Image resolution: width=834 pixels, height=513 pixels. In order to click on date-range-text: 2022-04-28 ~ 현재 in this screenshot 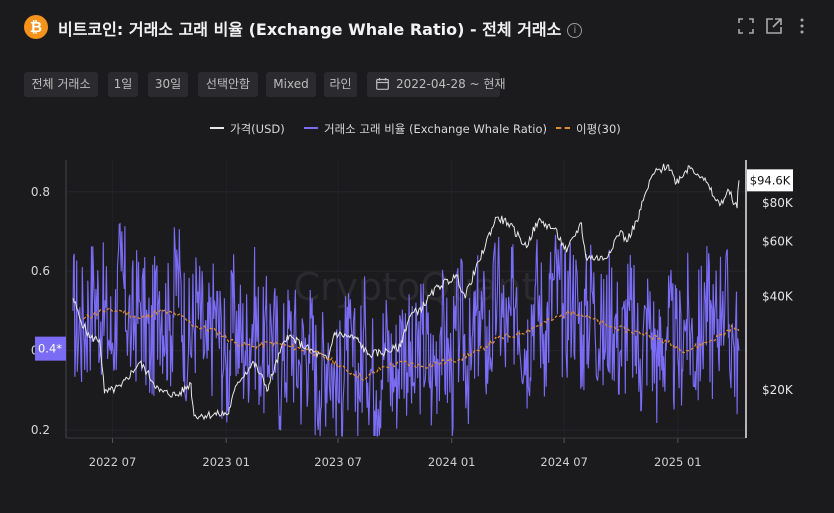, I will do `click(451, 84)`.